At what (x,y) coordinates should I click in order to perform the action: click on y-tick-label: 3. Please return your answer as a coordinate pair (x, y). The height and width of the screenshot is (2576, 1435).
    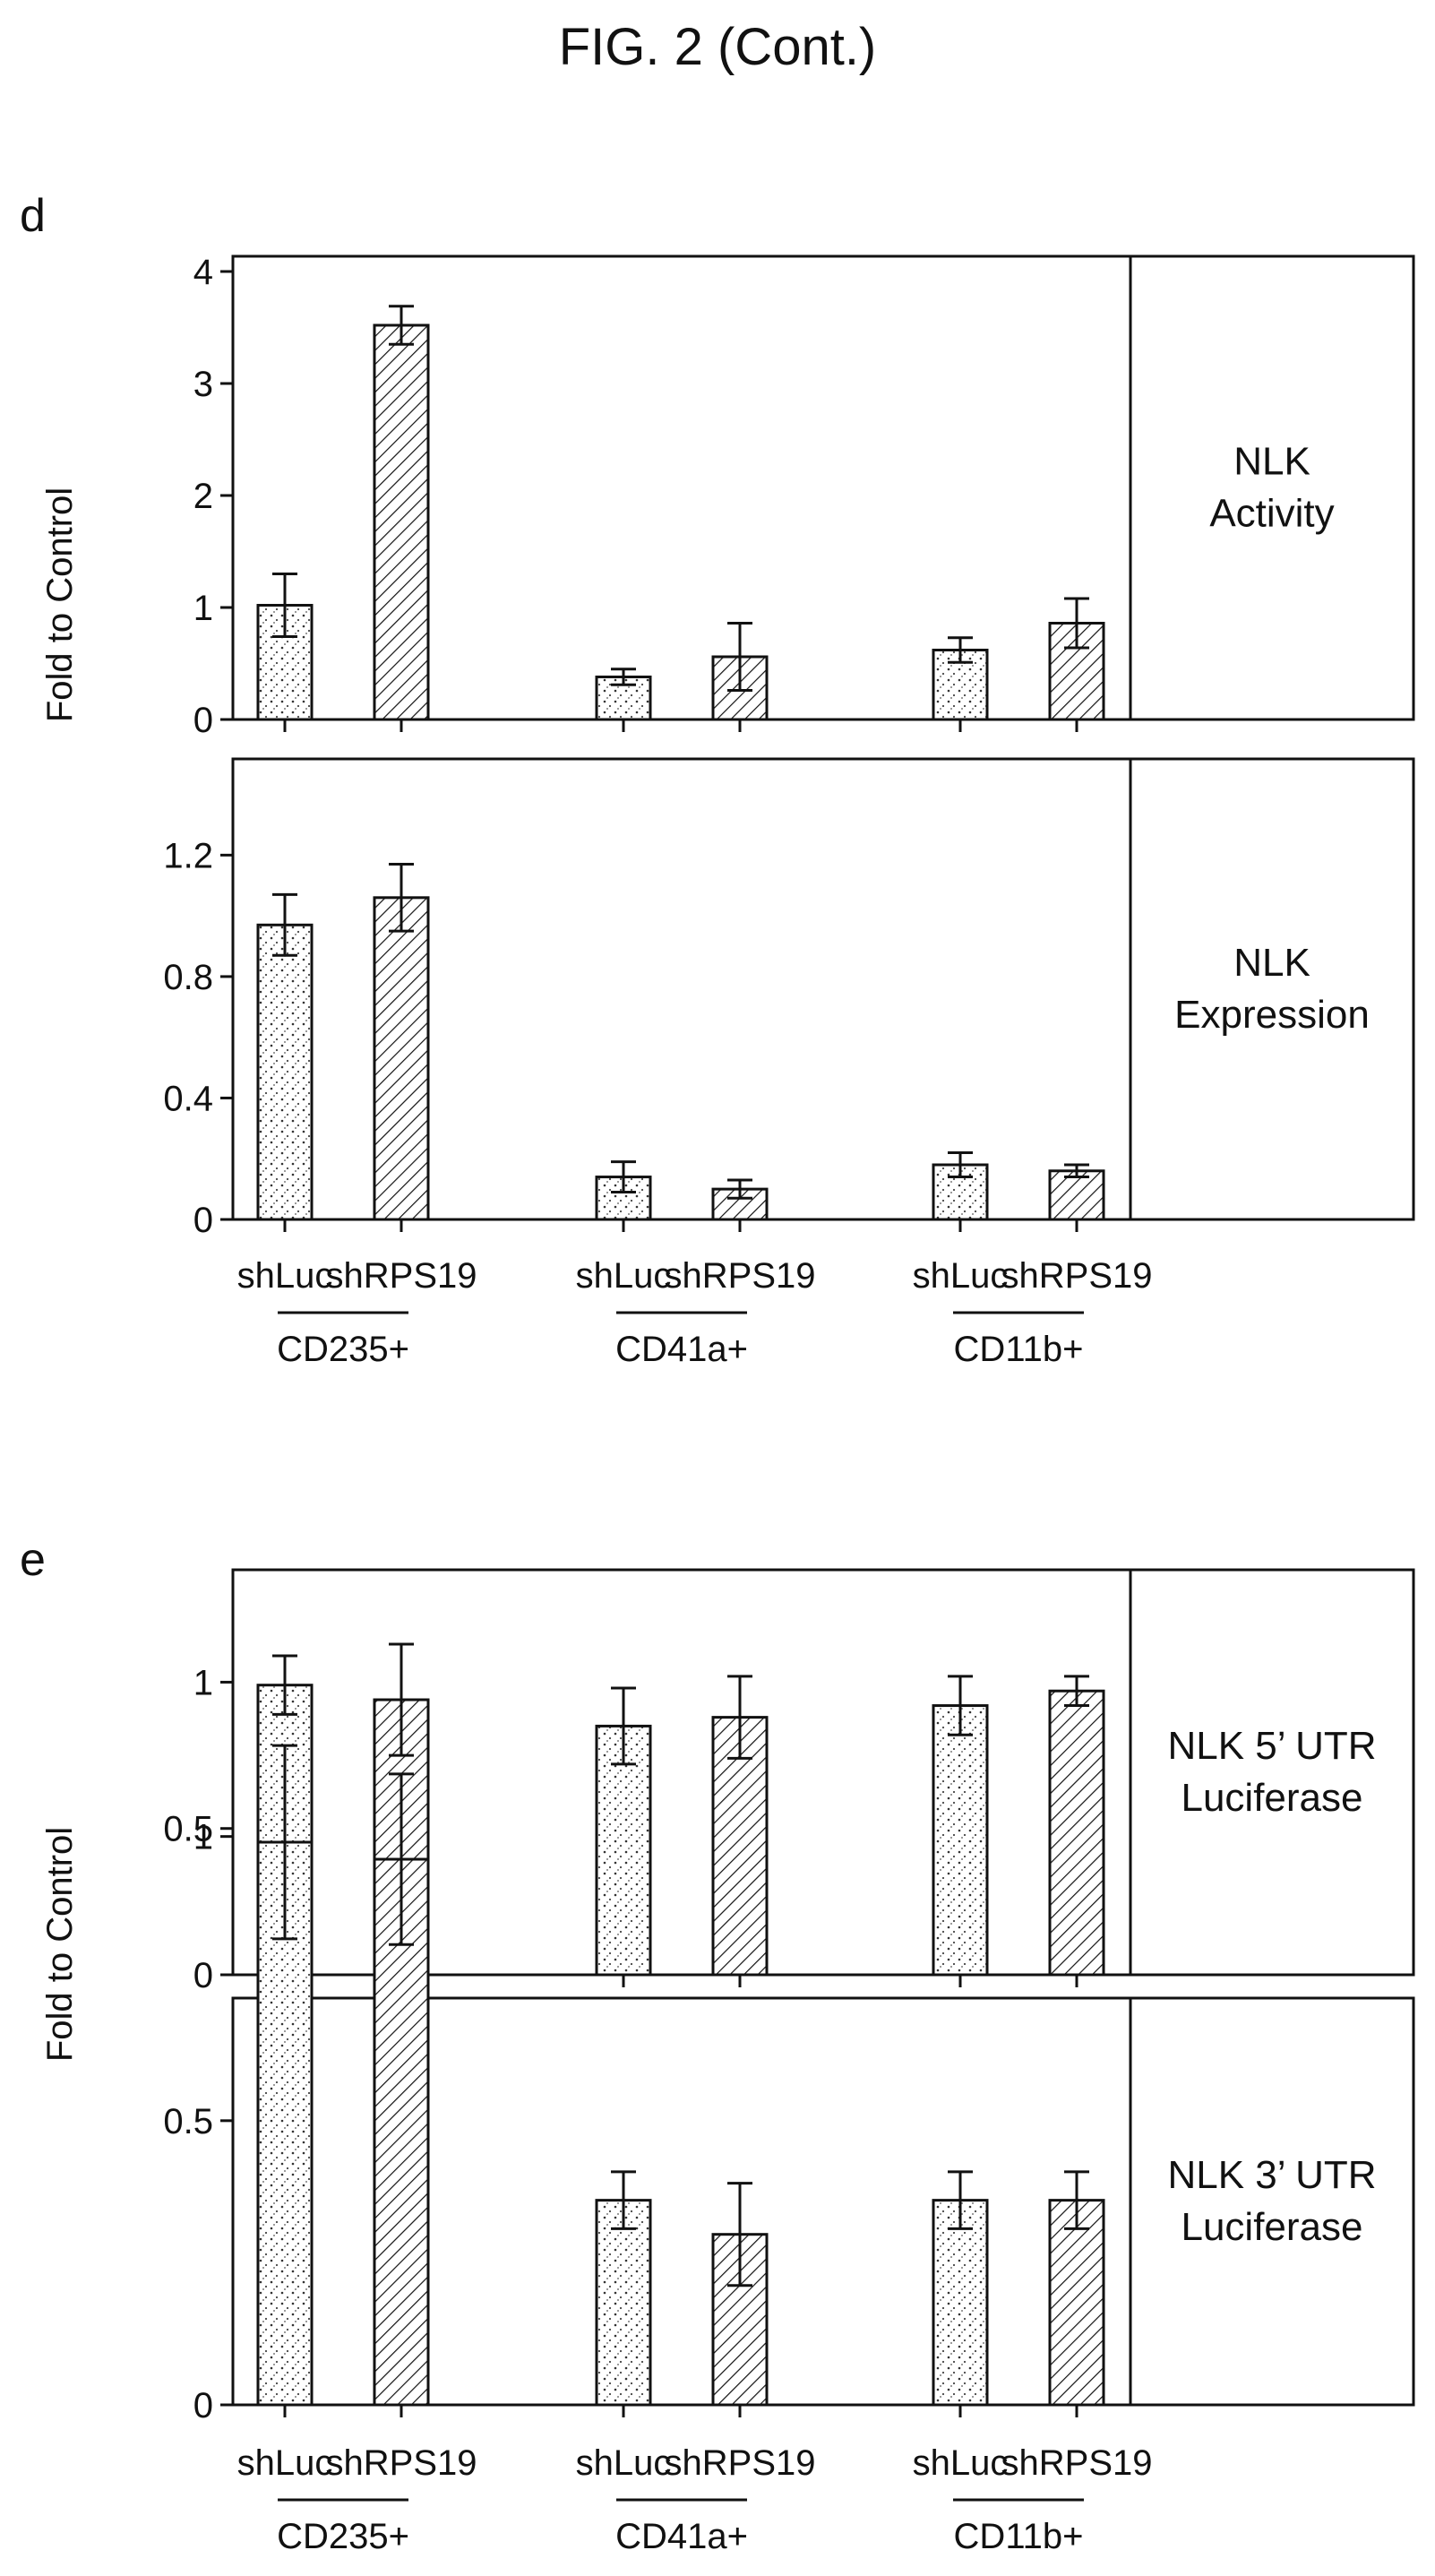
    Looking at the image, I should click on (203, 384).